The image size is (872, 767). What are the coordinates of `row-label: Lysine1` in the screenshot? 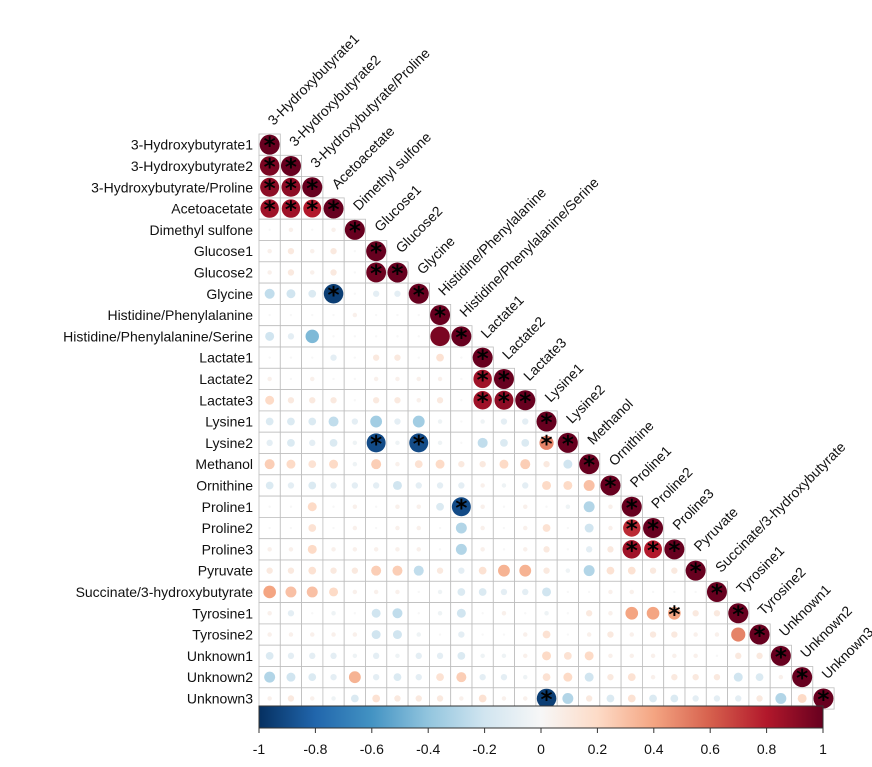 It's located at (229, 422).